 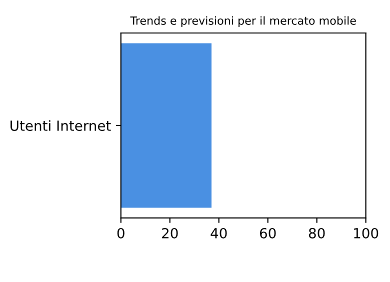 I want to click on x-tick-label: 40, so click(x=218, y=233).